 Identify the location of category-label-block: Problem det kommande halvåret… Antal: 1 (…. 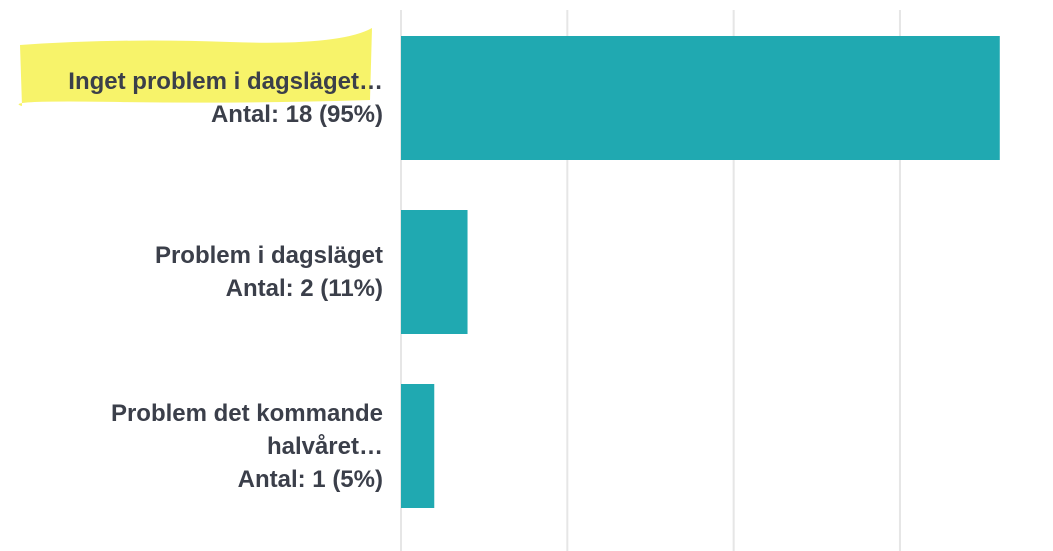
(203, 446).